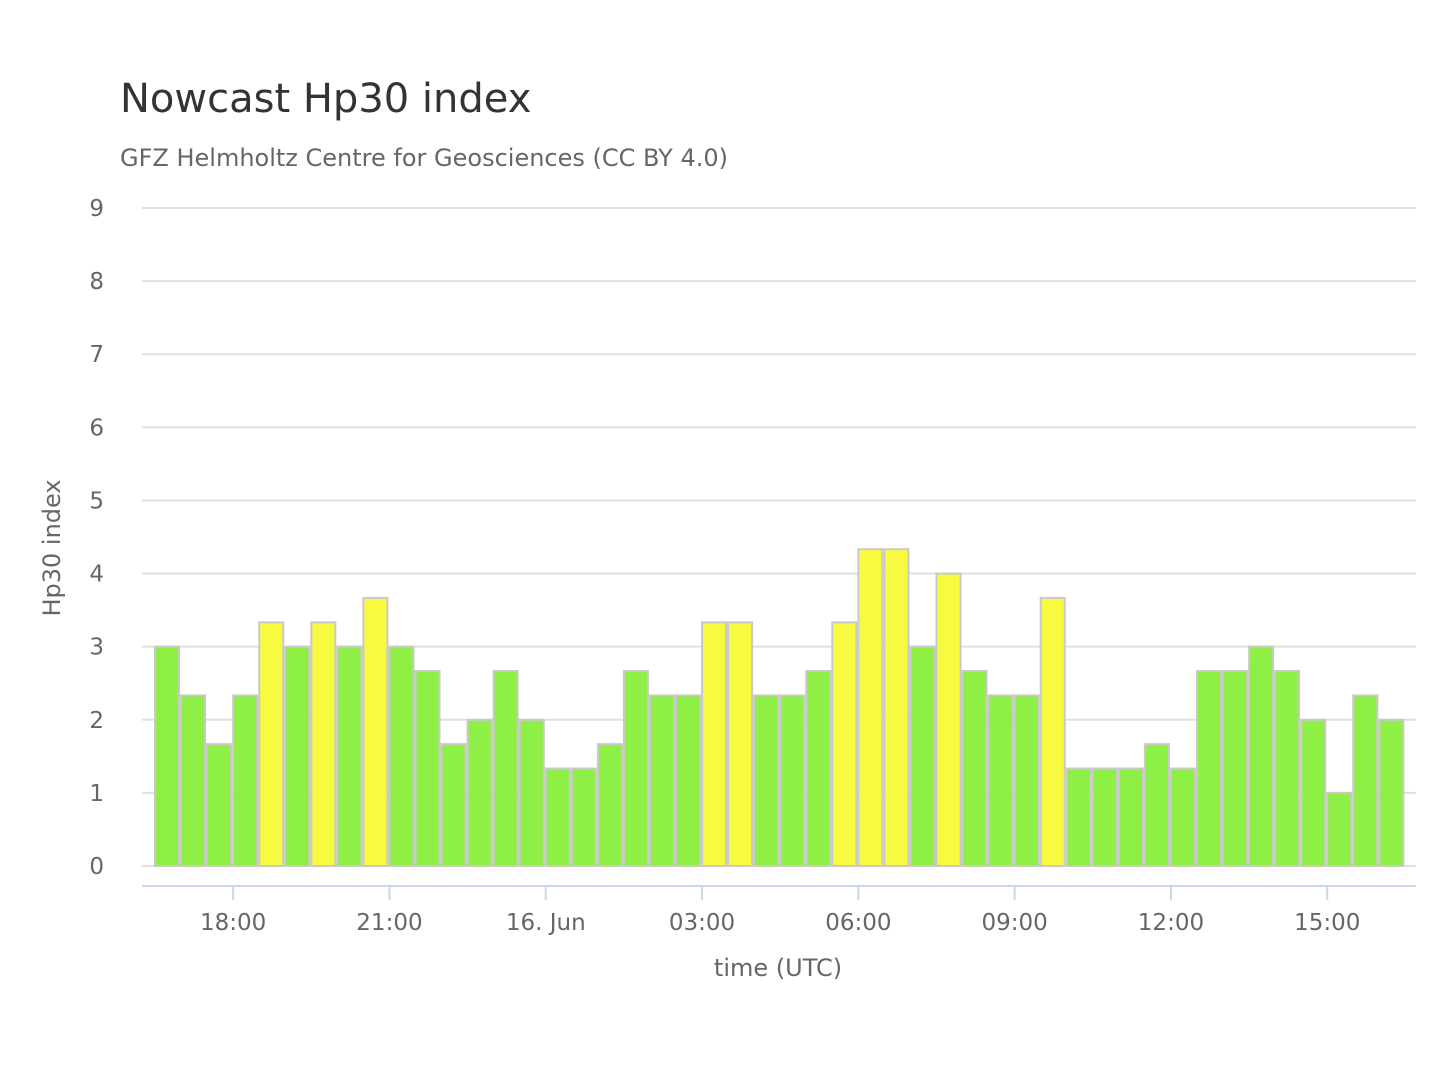 The height and width of the screenshot is (1080, 1440). Describe the element at coordinates (96, 538) in the screenshot. I see `y-axis-ticks: 0 1 2 3 4 5 6 7 8 9` at that location.